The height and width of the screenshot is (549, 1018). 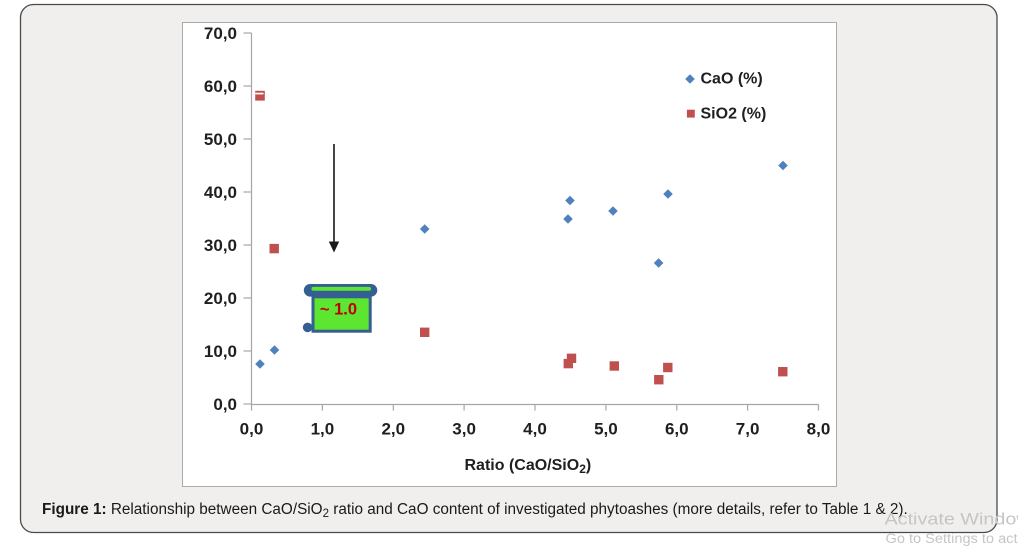 What do you see at coordinates (220, 86) in the screenshot?
I see `svg-text: 60,0` at bounding box center [220, 86].